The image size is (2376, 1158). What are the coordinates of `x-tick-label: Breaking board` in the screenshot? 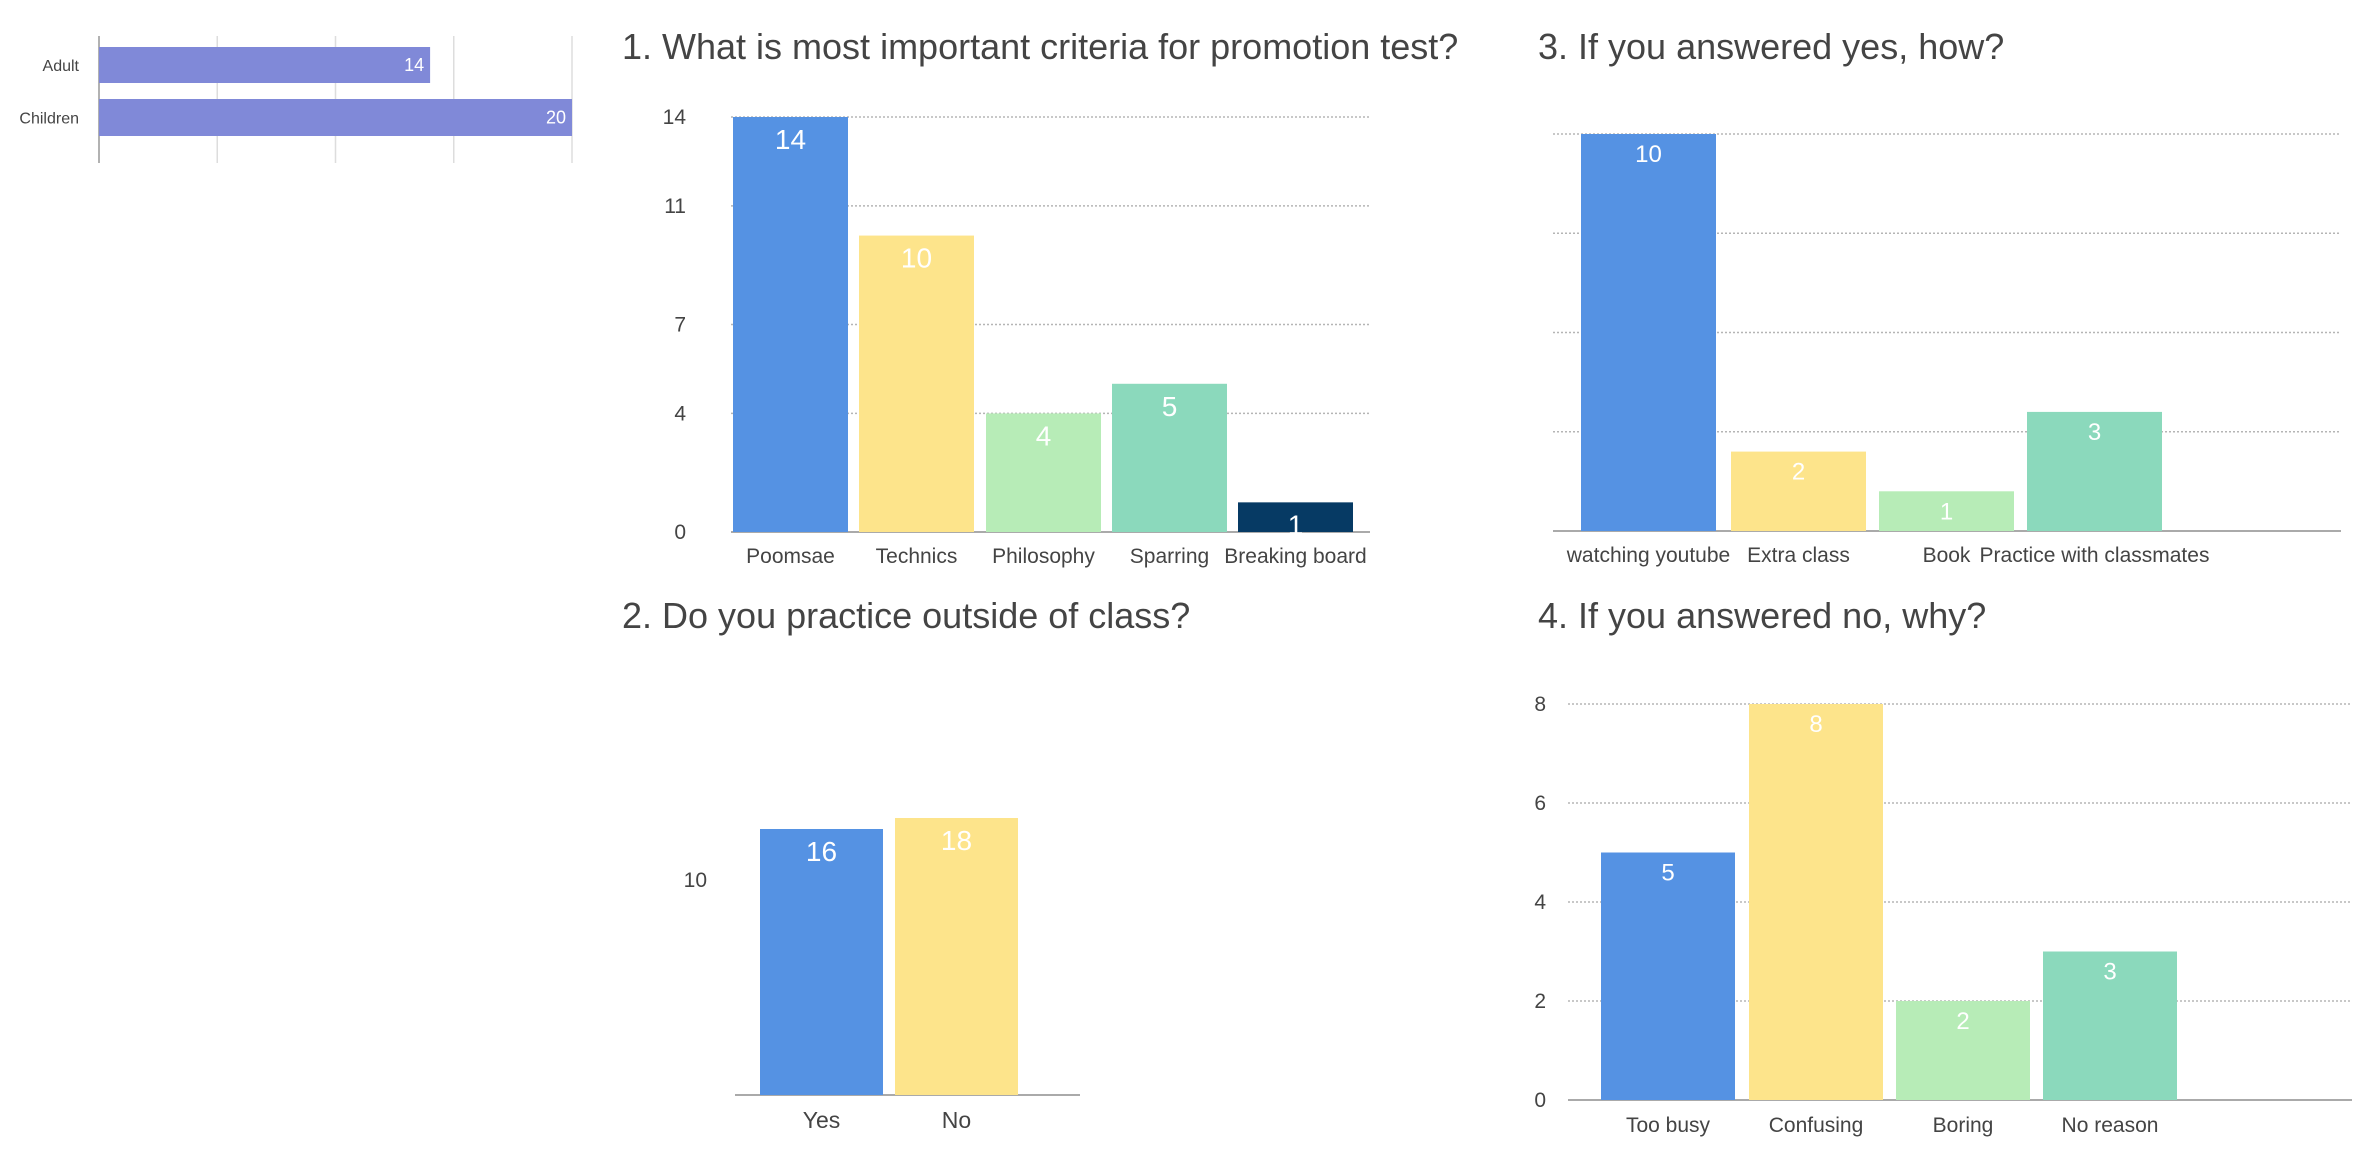 It's located at (1295, 556).